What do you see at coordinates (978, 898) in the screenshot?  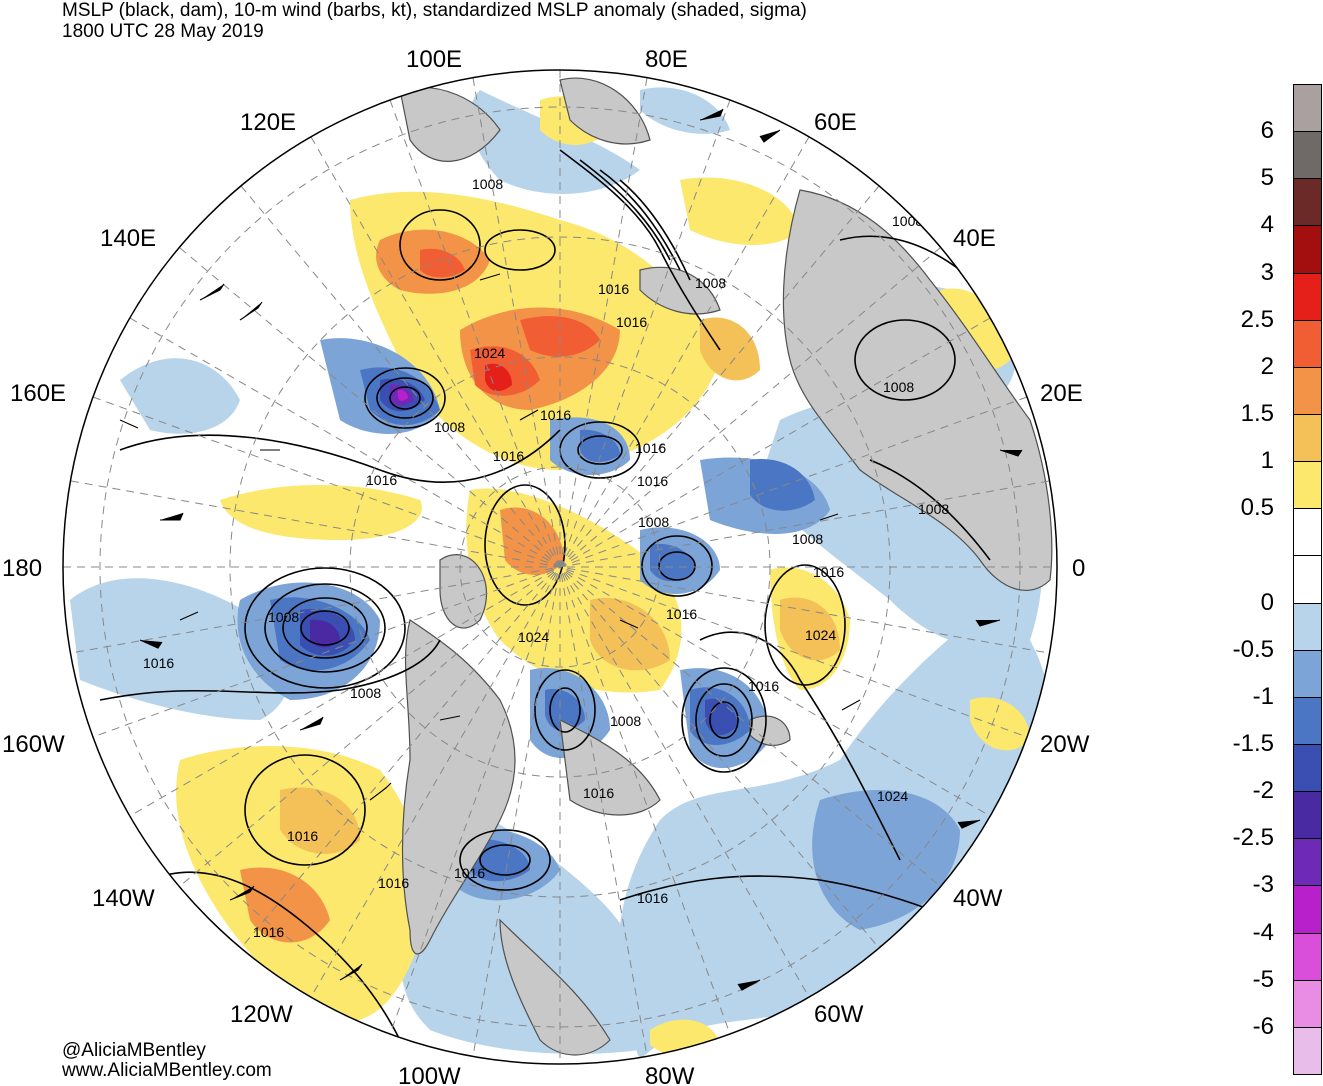 I see `lon-label-40w: 40W` at bounding box center [978, 898].